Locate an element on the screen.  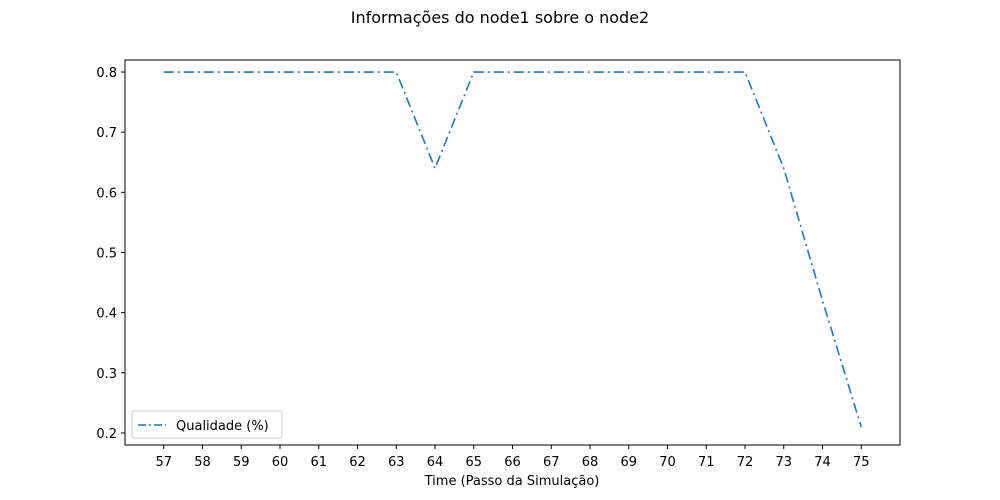
x-axis-label: Time (Passo da Simulação) is located at coordinates (512, 481).